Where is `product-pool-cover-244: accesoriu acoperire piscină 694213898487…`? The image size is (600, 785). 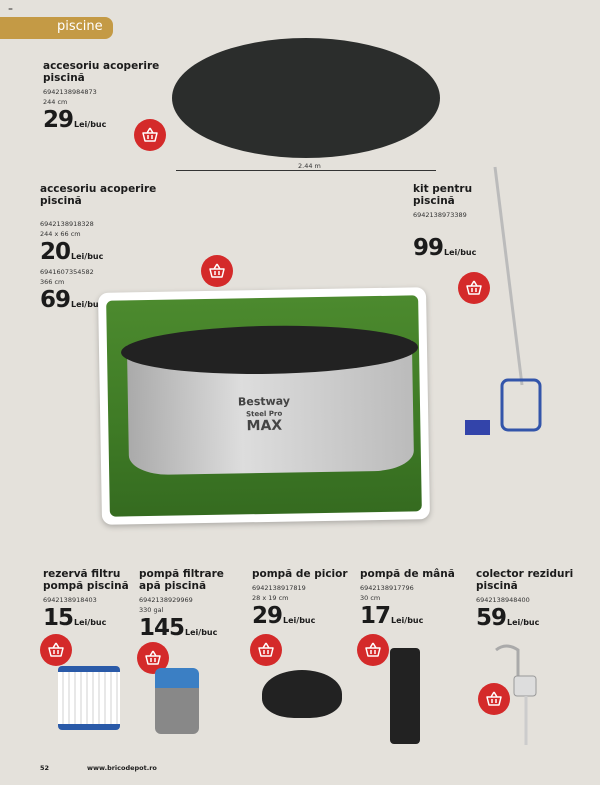 product-pool-cover-244: accesoriu acoperire piscină 694213898487… is located at coordinates (103, 96).